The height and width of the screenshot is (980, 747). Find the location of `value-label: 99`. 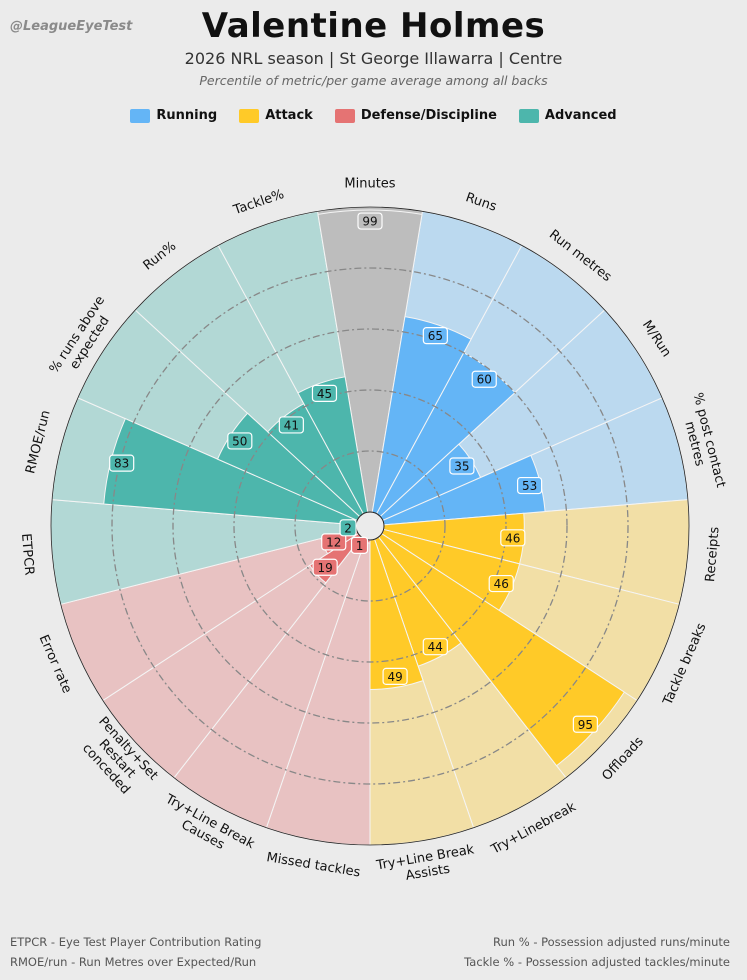

value-label: 99 is located at coordinates (369, 222).